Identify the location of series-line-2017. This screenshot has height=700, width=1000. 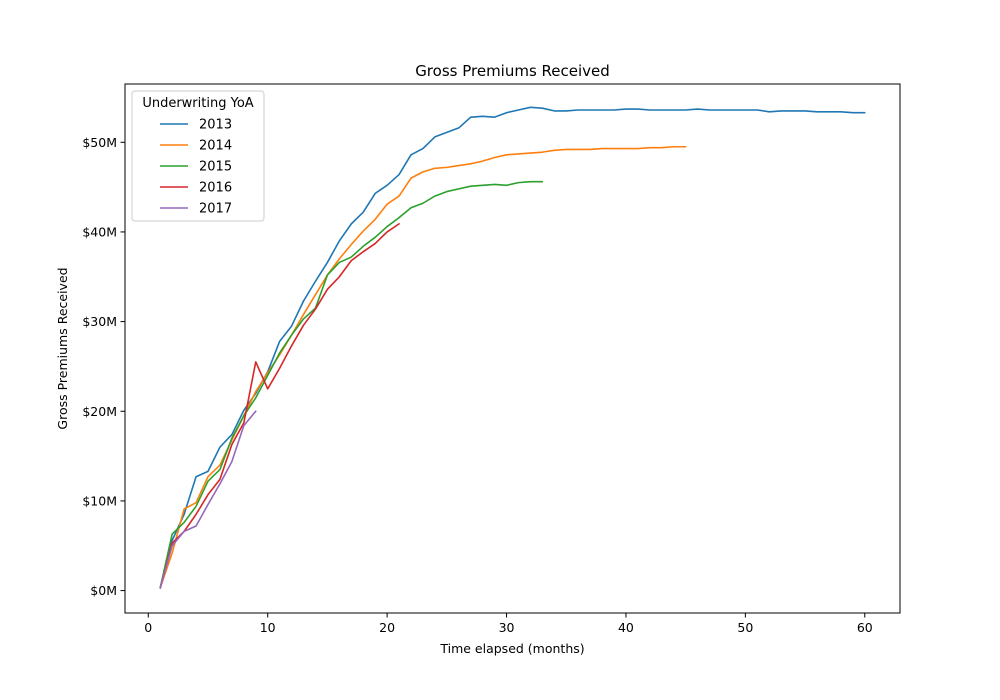
(208, 499).